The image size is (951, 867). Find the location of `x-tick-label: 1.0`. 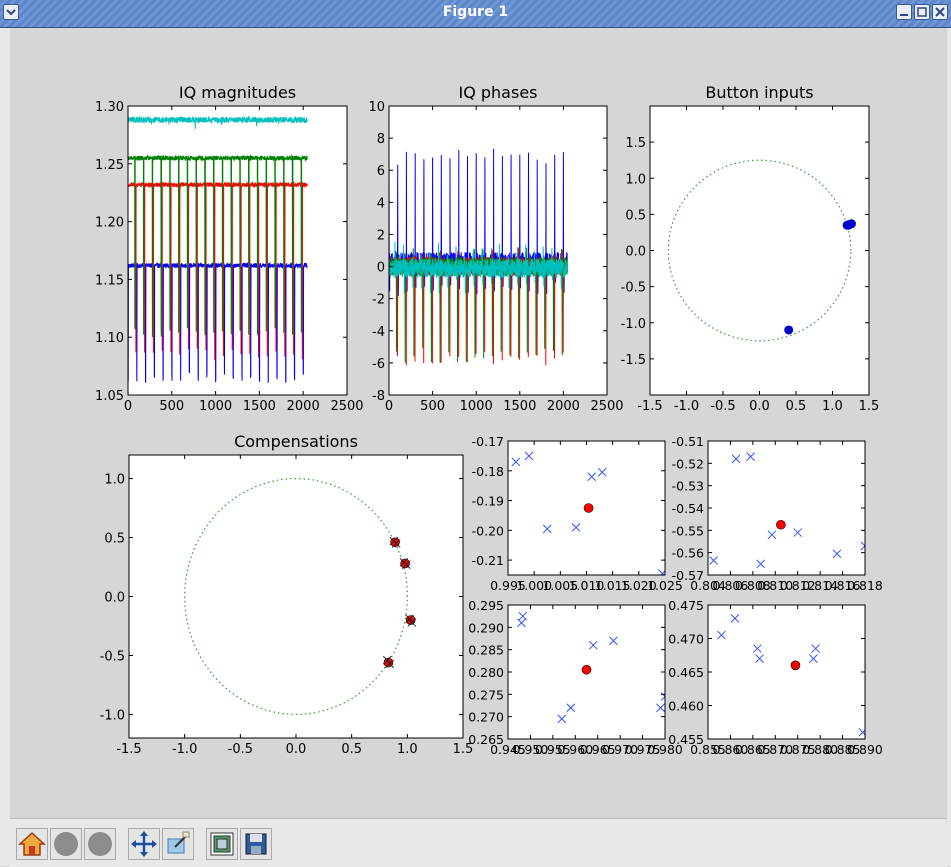

x-tick-label: 1.0 is located at coordinates (407, 749).